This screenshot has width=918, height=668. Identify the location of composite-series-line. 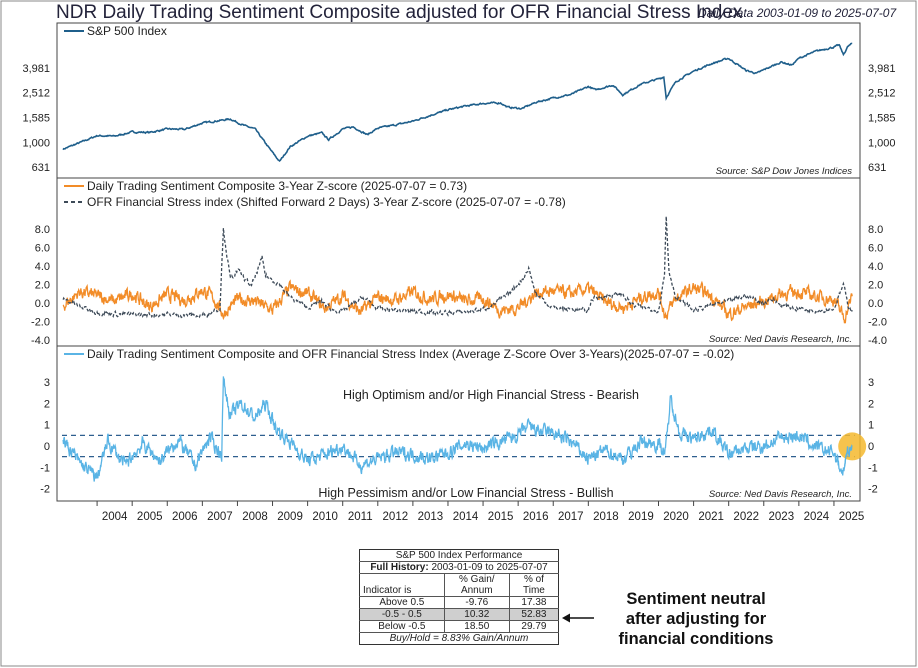
(457, 429).